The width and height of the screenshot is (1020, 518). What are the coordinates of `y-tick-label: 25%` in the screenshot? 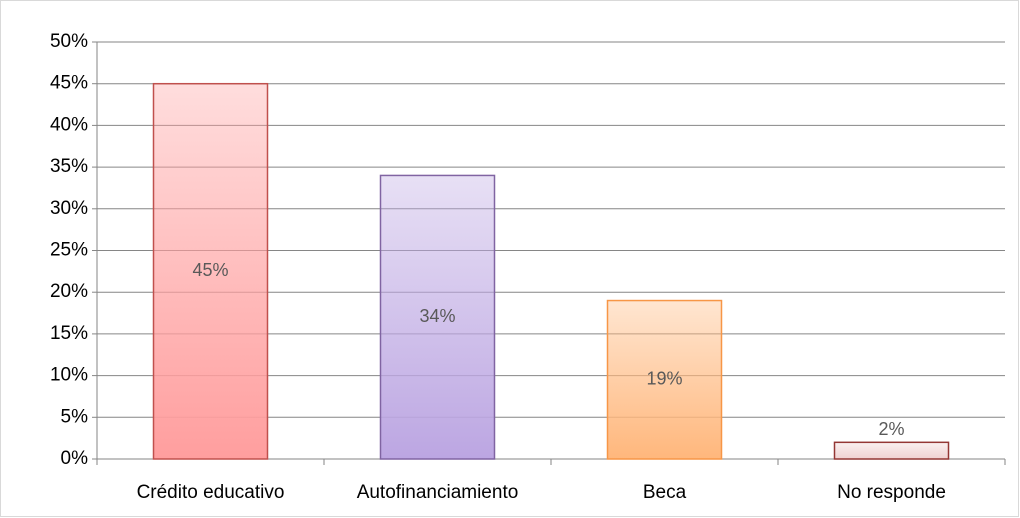 It's located at (69, 250).